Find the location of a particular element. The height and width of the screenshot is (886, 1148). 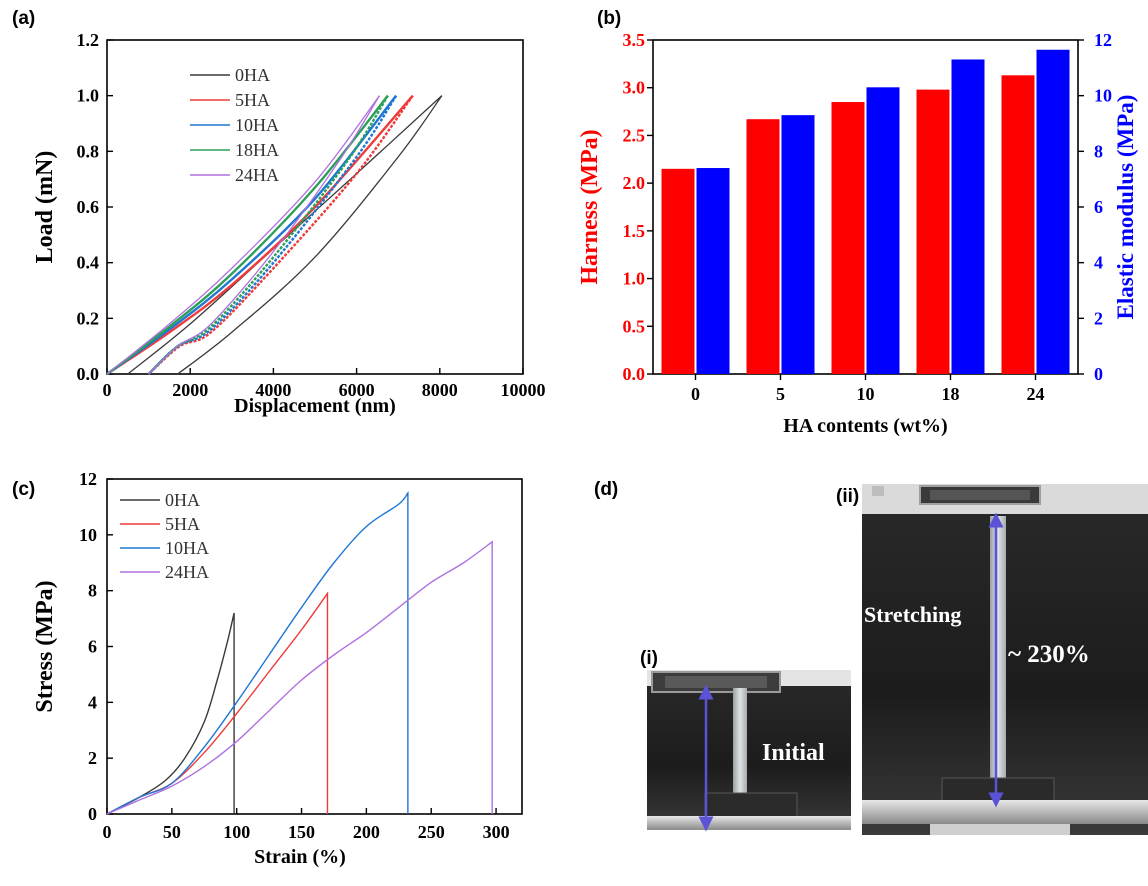

y-tick-label-left: 0.5 is located at coordinates (634, 326).